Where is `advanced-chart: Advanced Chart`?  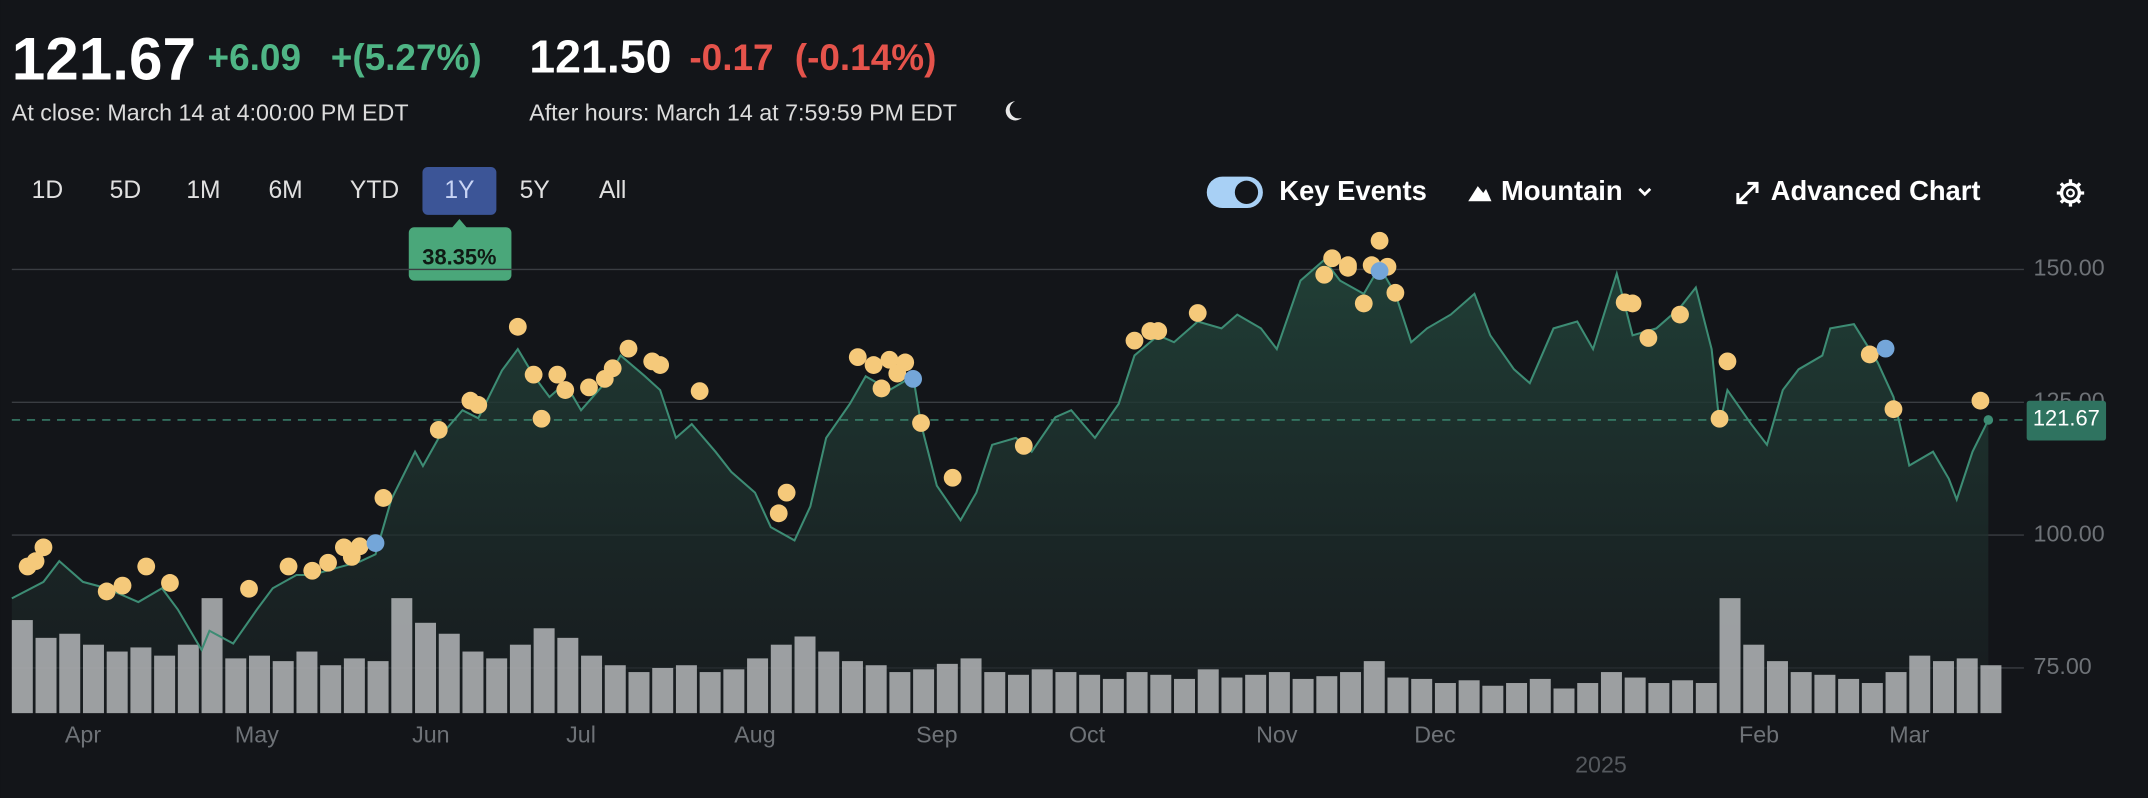
advanced-chart: Advanced Chart is located at coordinates (1876, 190).